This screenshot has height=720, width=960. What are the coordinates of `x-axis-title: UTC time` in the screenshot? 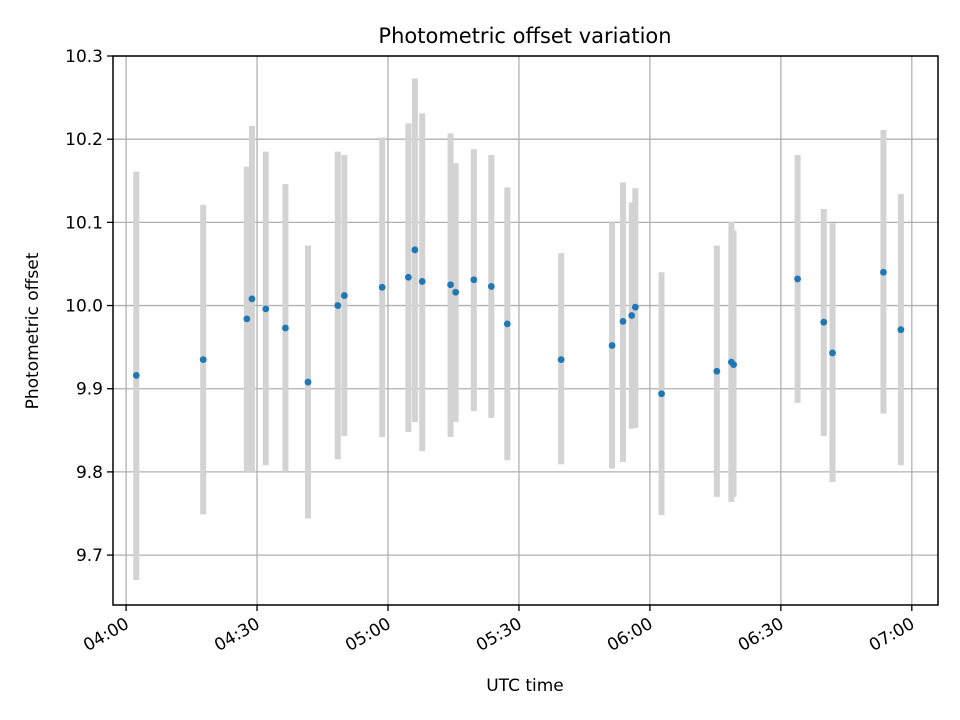 It's located at (525, 686).